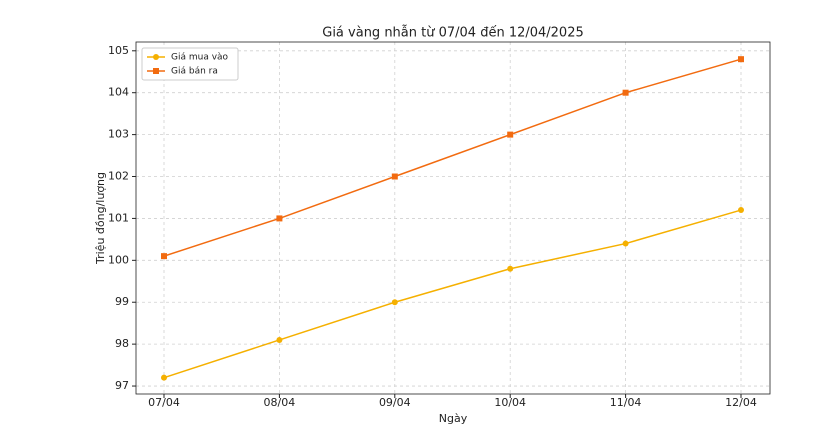 The image size is (826, 440). What do you see at coordinates (194, 72) in the screenshot?
I see `legend-label: Giá bán ra` at bounding box center [194, 72].